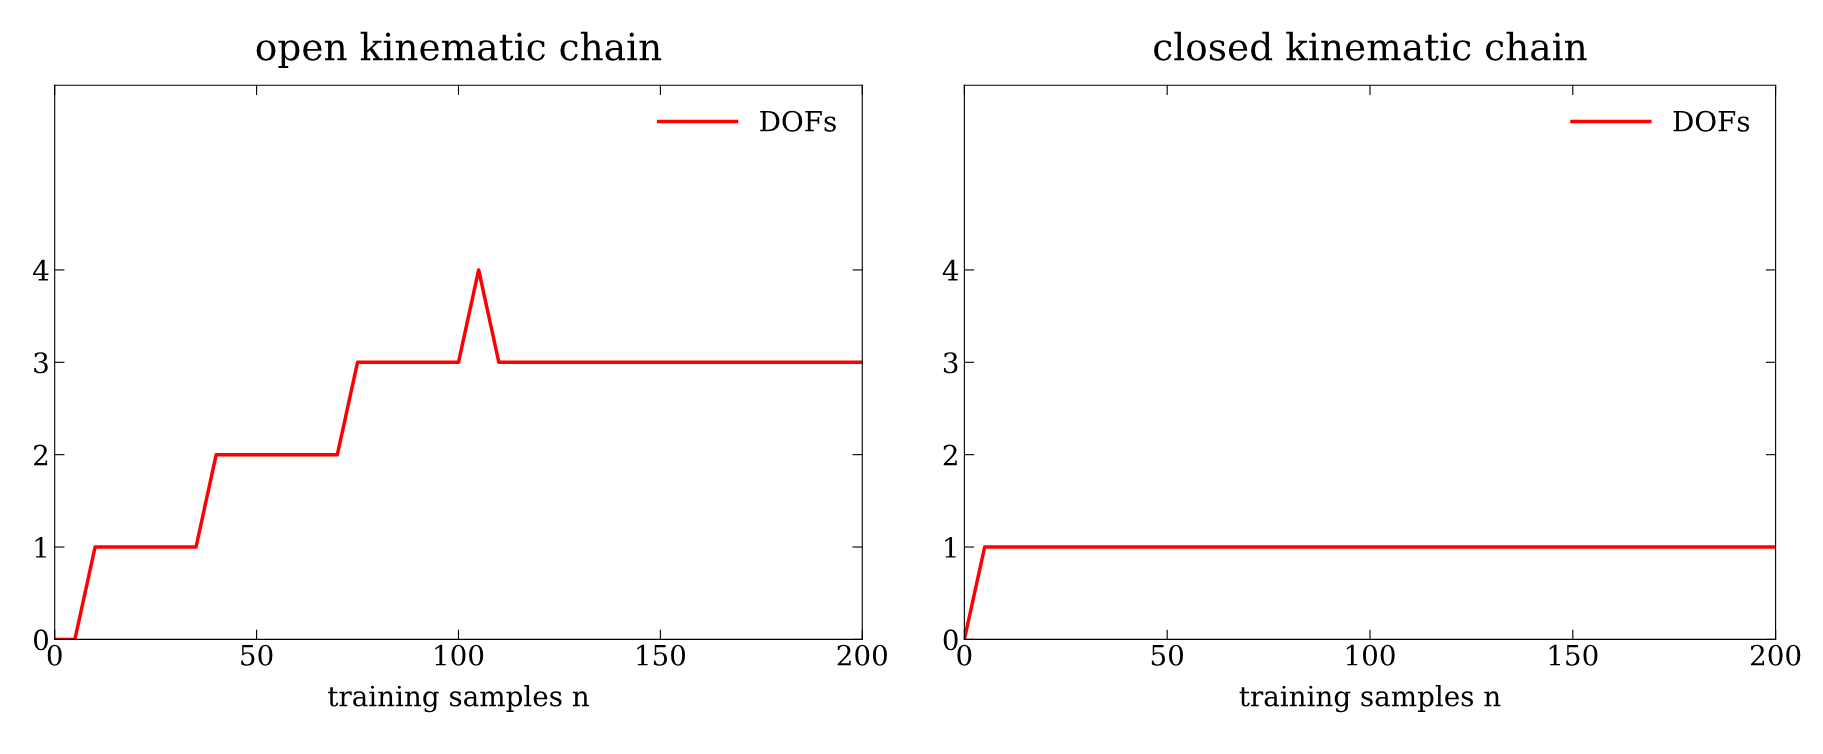  Describe the element at coordinates (1370, 46) in the screenshot. I see `chart-title: closed kinematic chain` at that location.